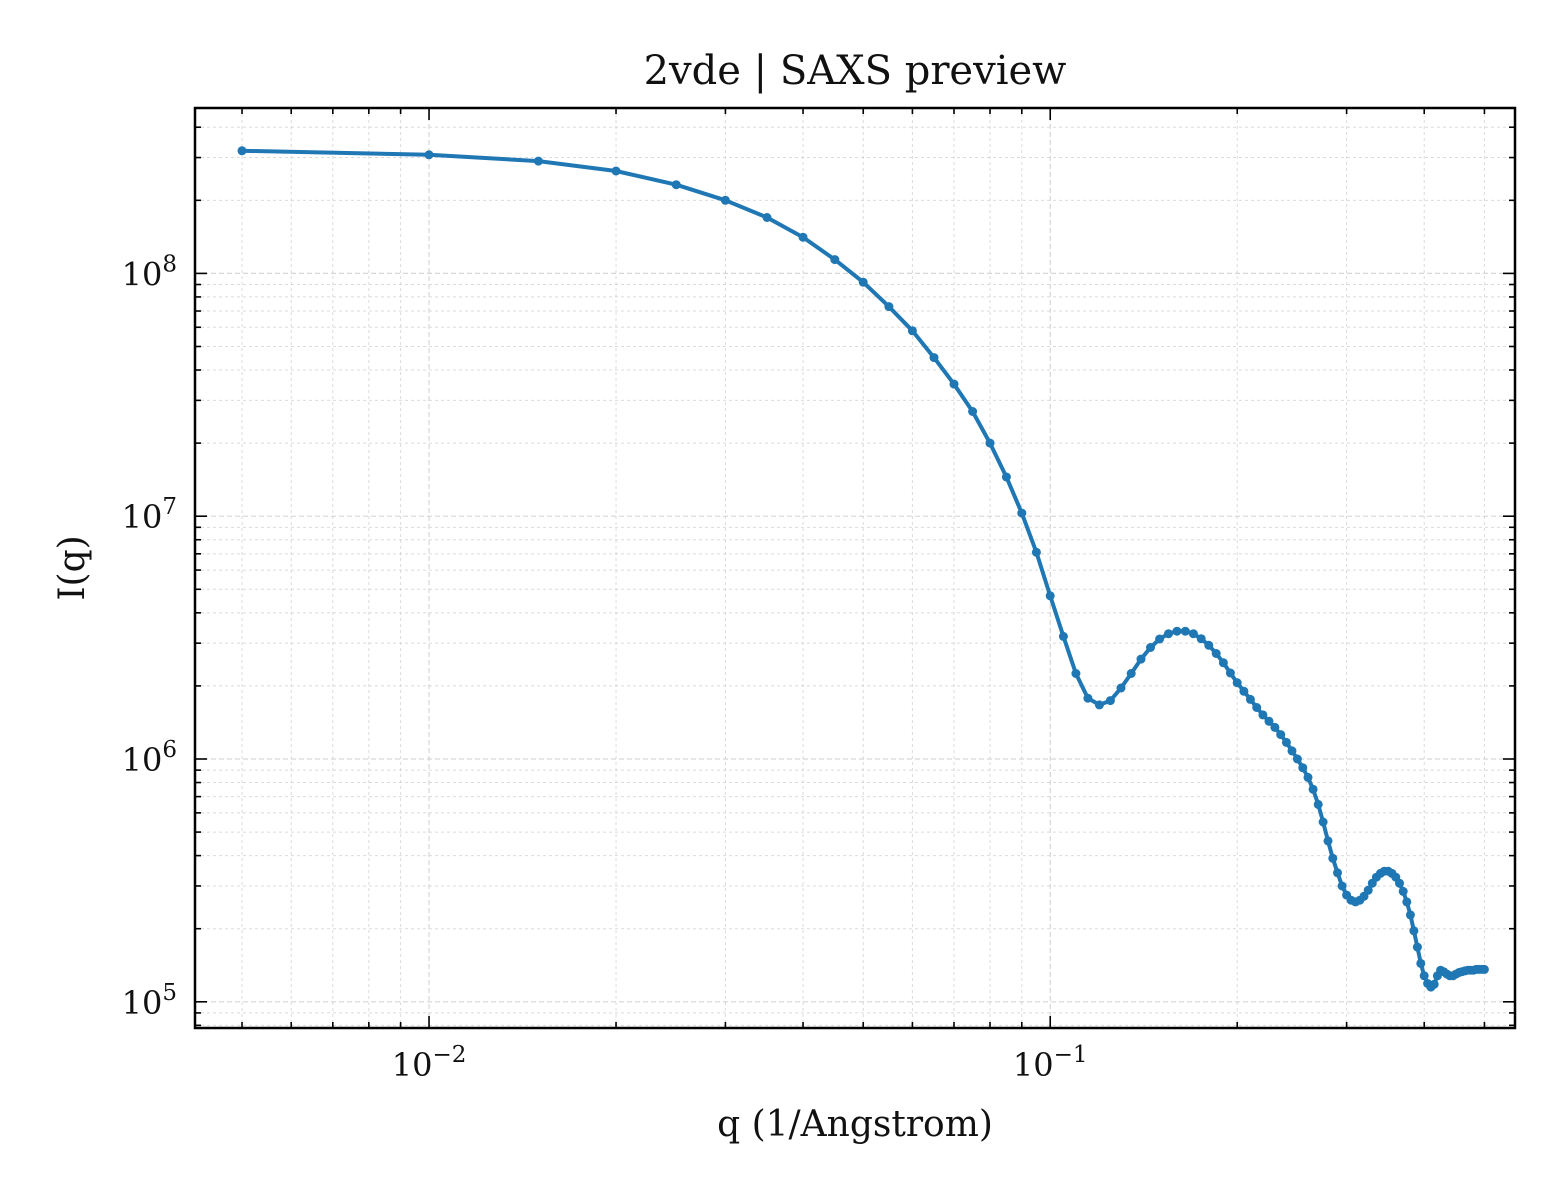 Image resolution: width=1560 pixels, height=1200 pixels. Describe the element at coordinates (72, 567) in the screenshot. I see `y-axis-label: I(q)` at that location.